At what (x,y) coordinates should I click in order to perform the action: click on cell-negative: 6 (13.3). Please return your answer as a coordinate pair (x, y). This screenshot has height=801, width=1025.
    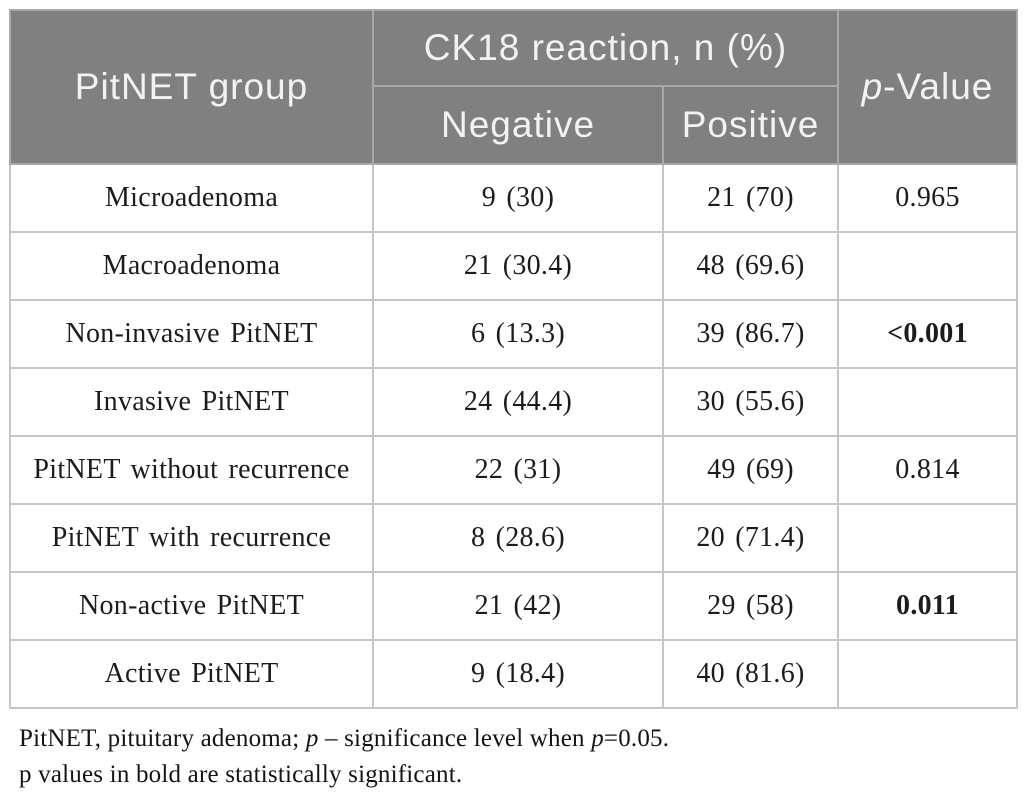
    Looking at the image, I should click on (518, 334).